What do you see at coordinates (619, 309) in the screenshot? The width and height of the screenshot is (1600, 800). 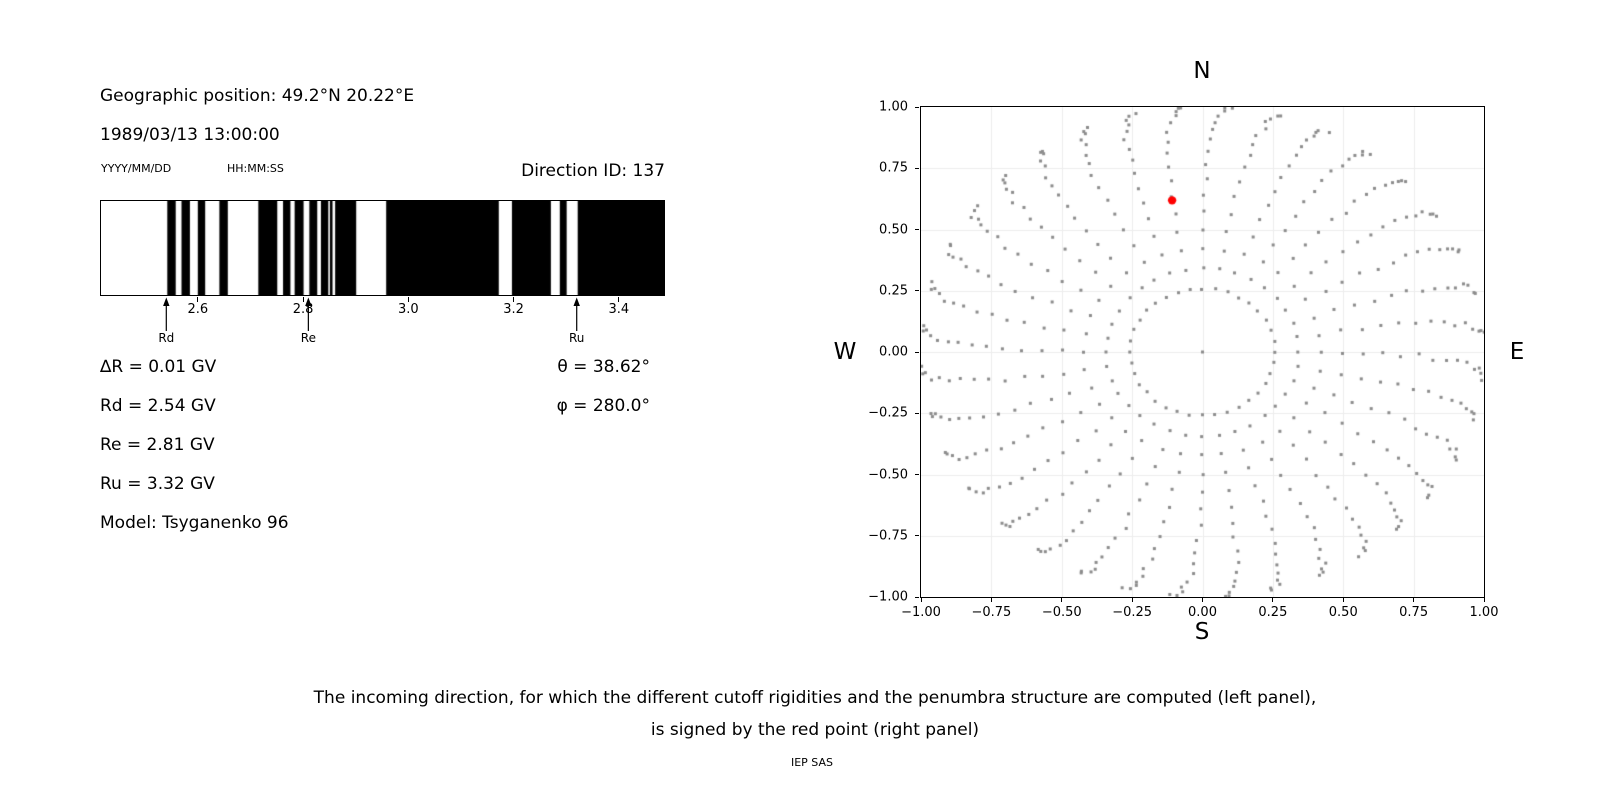 I see `tick-label: 3.4` at bounding box center [619, 309].